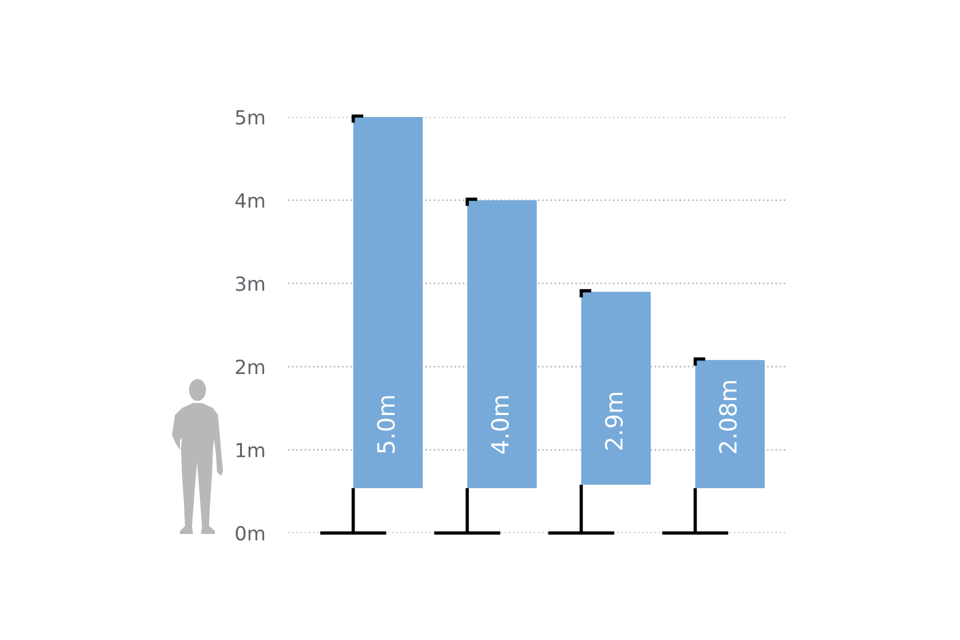 The height and width of the screenshot is (640, 960). What do you see at coordinates (613, 421) in the screenshot?
I see `data-label: 2.9m` at bounding box center [613, 421].